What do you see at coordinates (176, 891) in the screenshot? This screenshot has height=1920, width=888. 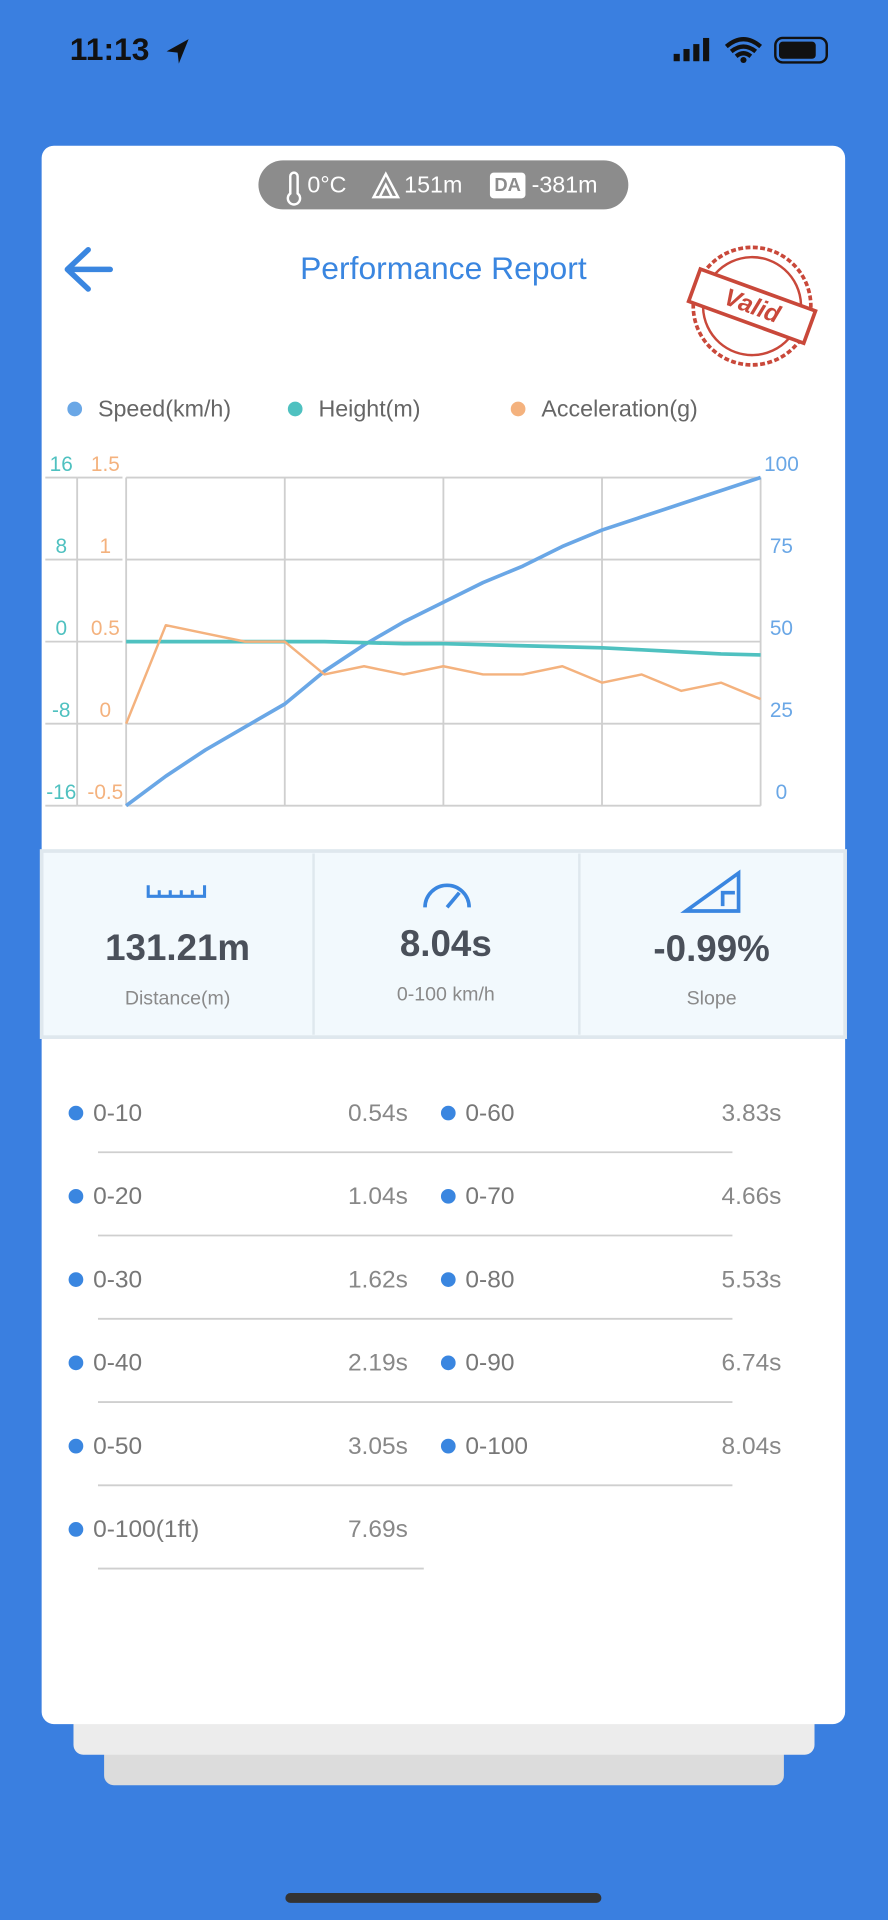 I see `ruler-icon` at bounding box center [176, 891].